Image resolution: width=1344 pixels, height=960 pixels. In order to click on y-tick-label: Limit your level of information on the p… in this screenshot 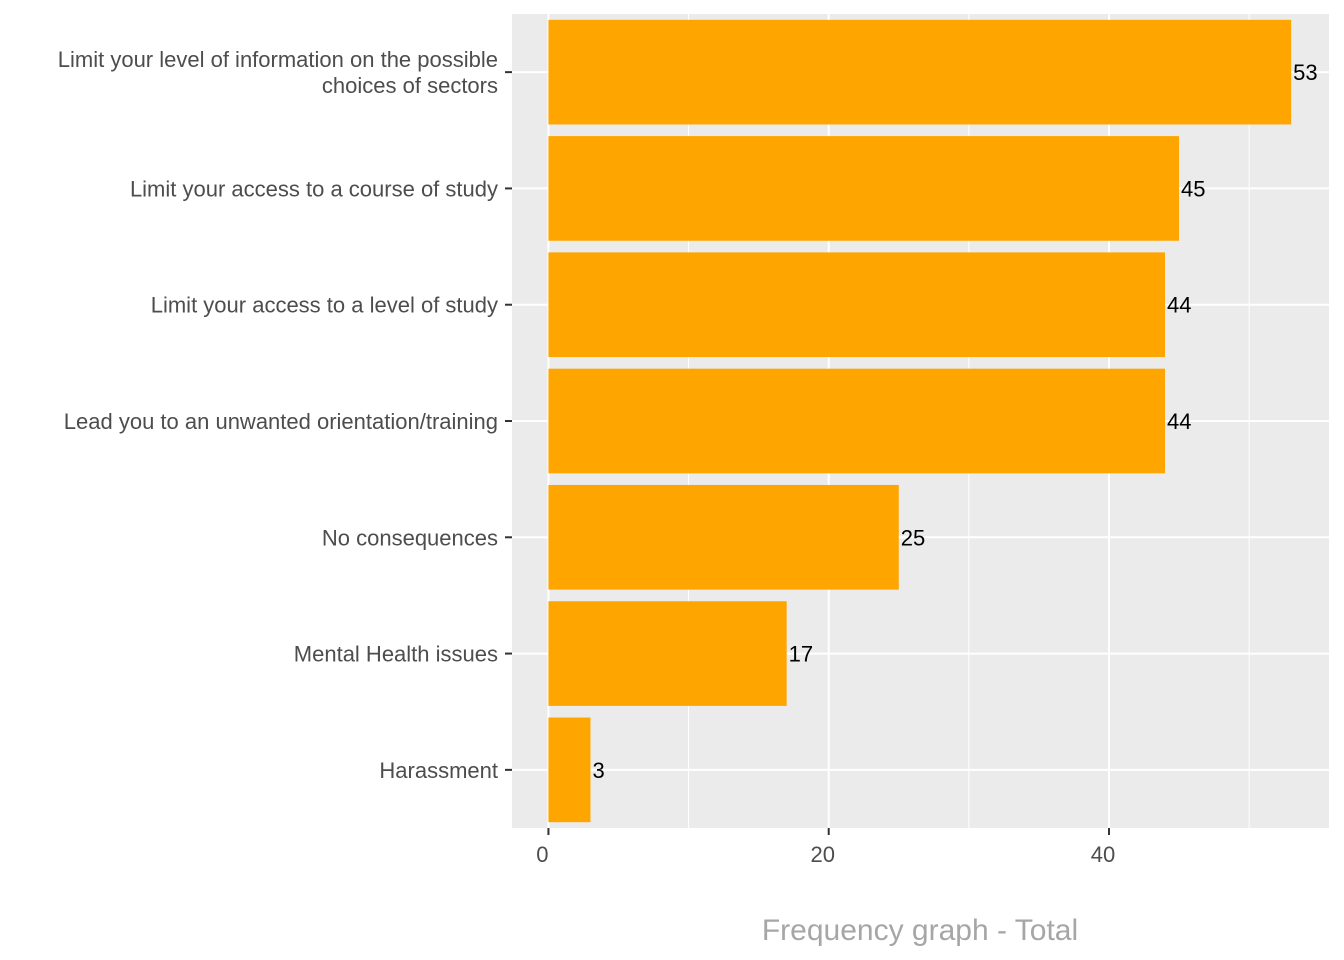, I will do `click(278, 59)`.